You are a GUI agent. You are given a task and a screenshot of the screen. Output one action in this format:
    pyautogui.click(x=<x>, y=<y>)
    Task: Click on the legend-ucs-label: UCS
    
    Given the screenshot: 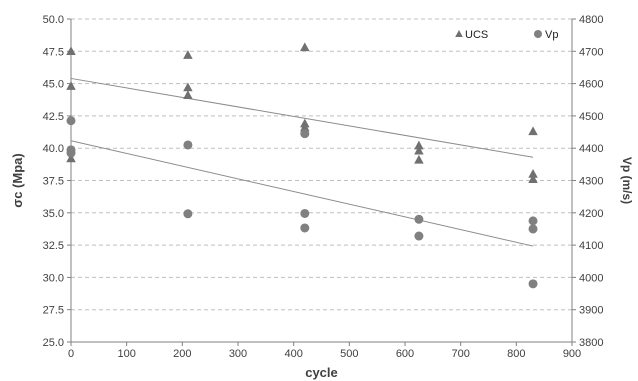 What is the action you would take?
    pyautogui.click(x=476, y=35)
    